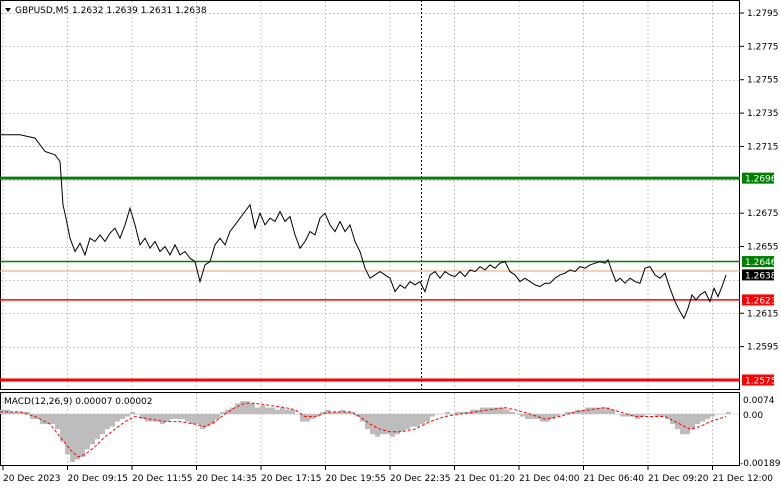 Image resolution: width=781 pixels, height=489 pixels. What do you see at coordinates (763, 14) in the screenshot?
I see `price-axis-label: 1.2795` at bounding box center [763, 14].